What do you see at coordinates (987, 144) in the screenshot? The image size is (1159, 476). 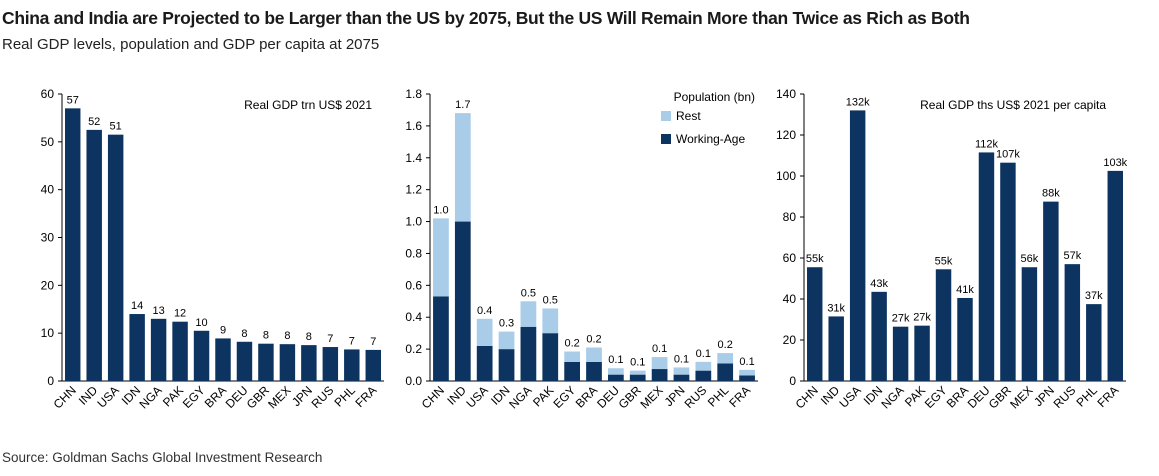 I see `data-label: 112k` at bounding box center [987, 144].